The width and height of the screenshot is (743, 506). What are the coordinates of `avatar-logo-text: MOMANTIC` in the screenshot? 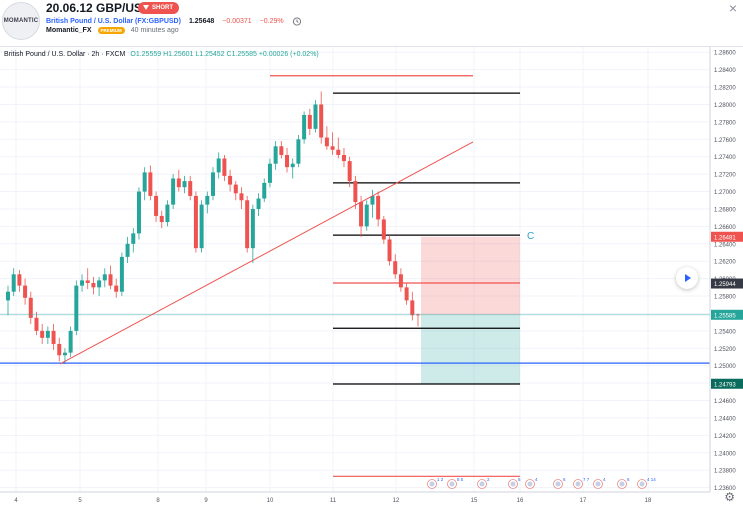 It's located at (21, 21).